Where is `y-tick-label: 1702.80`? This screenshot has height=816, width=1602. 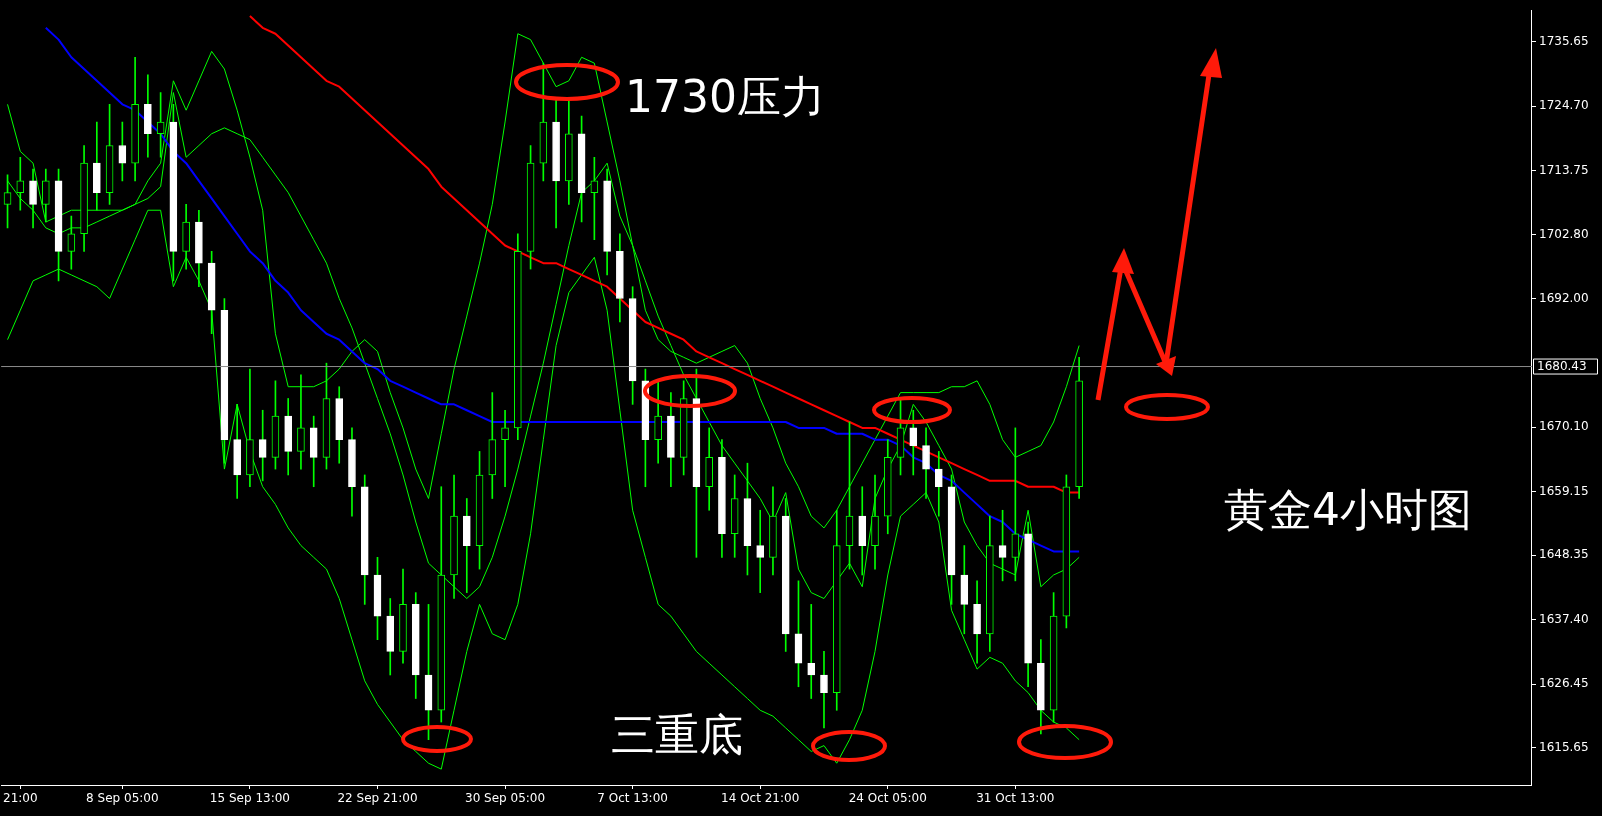
y-tick-label: 1702.80 is located at coordinates (1564, 234).